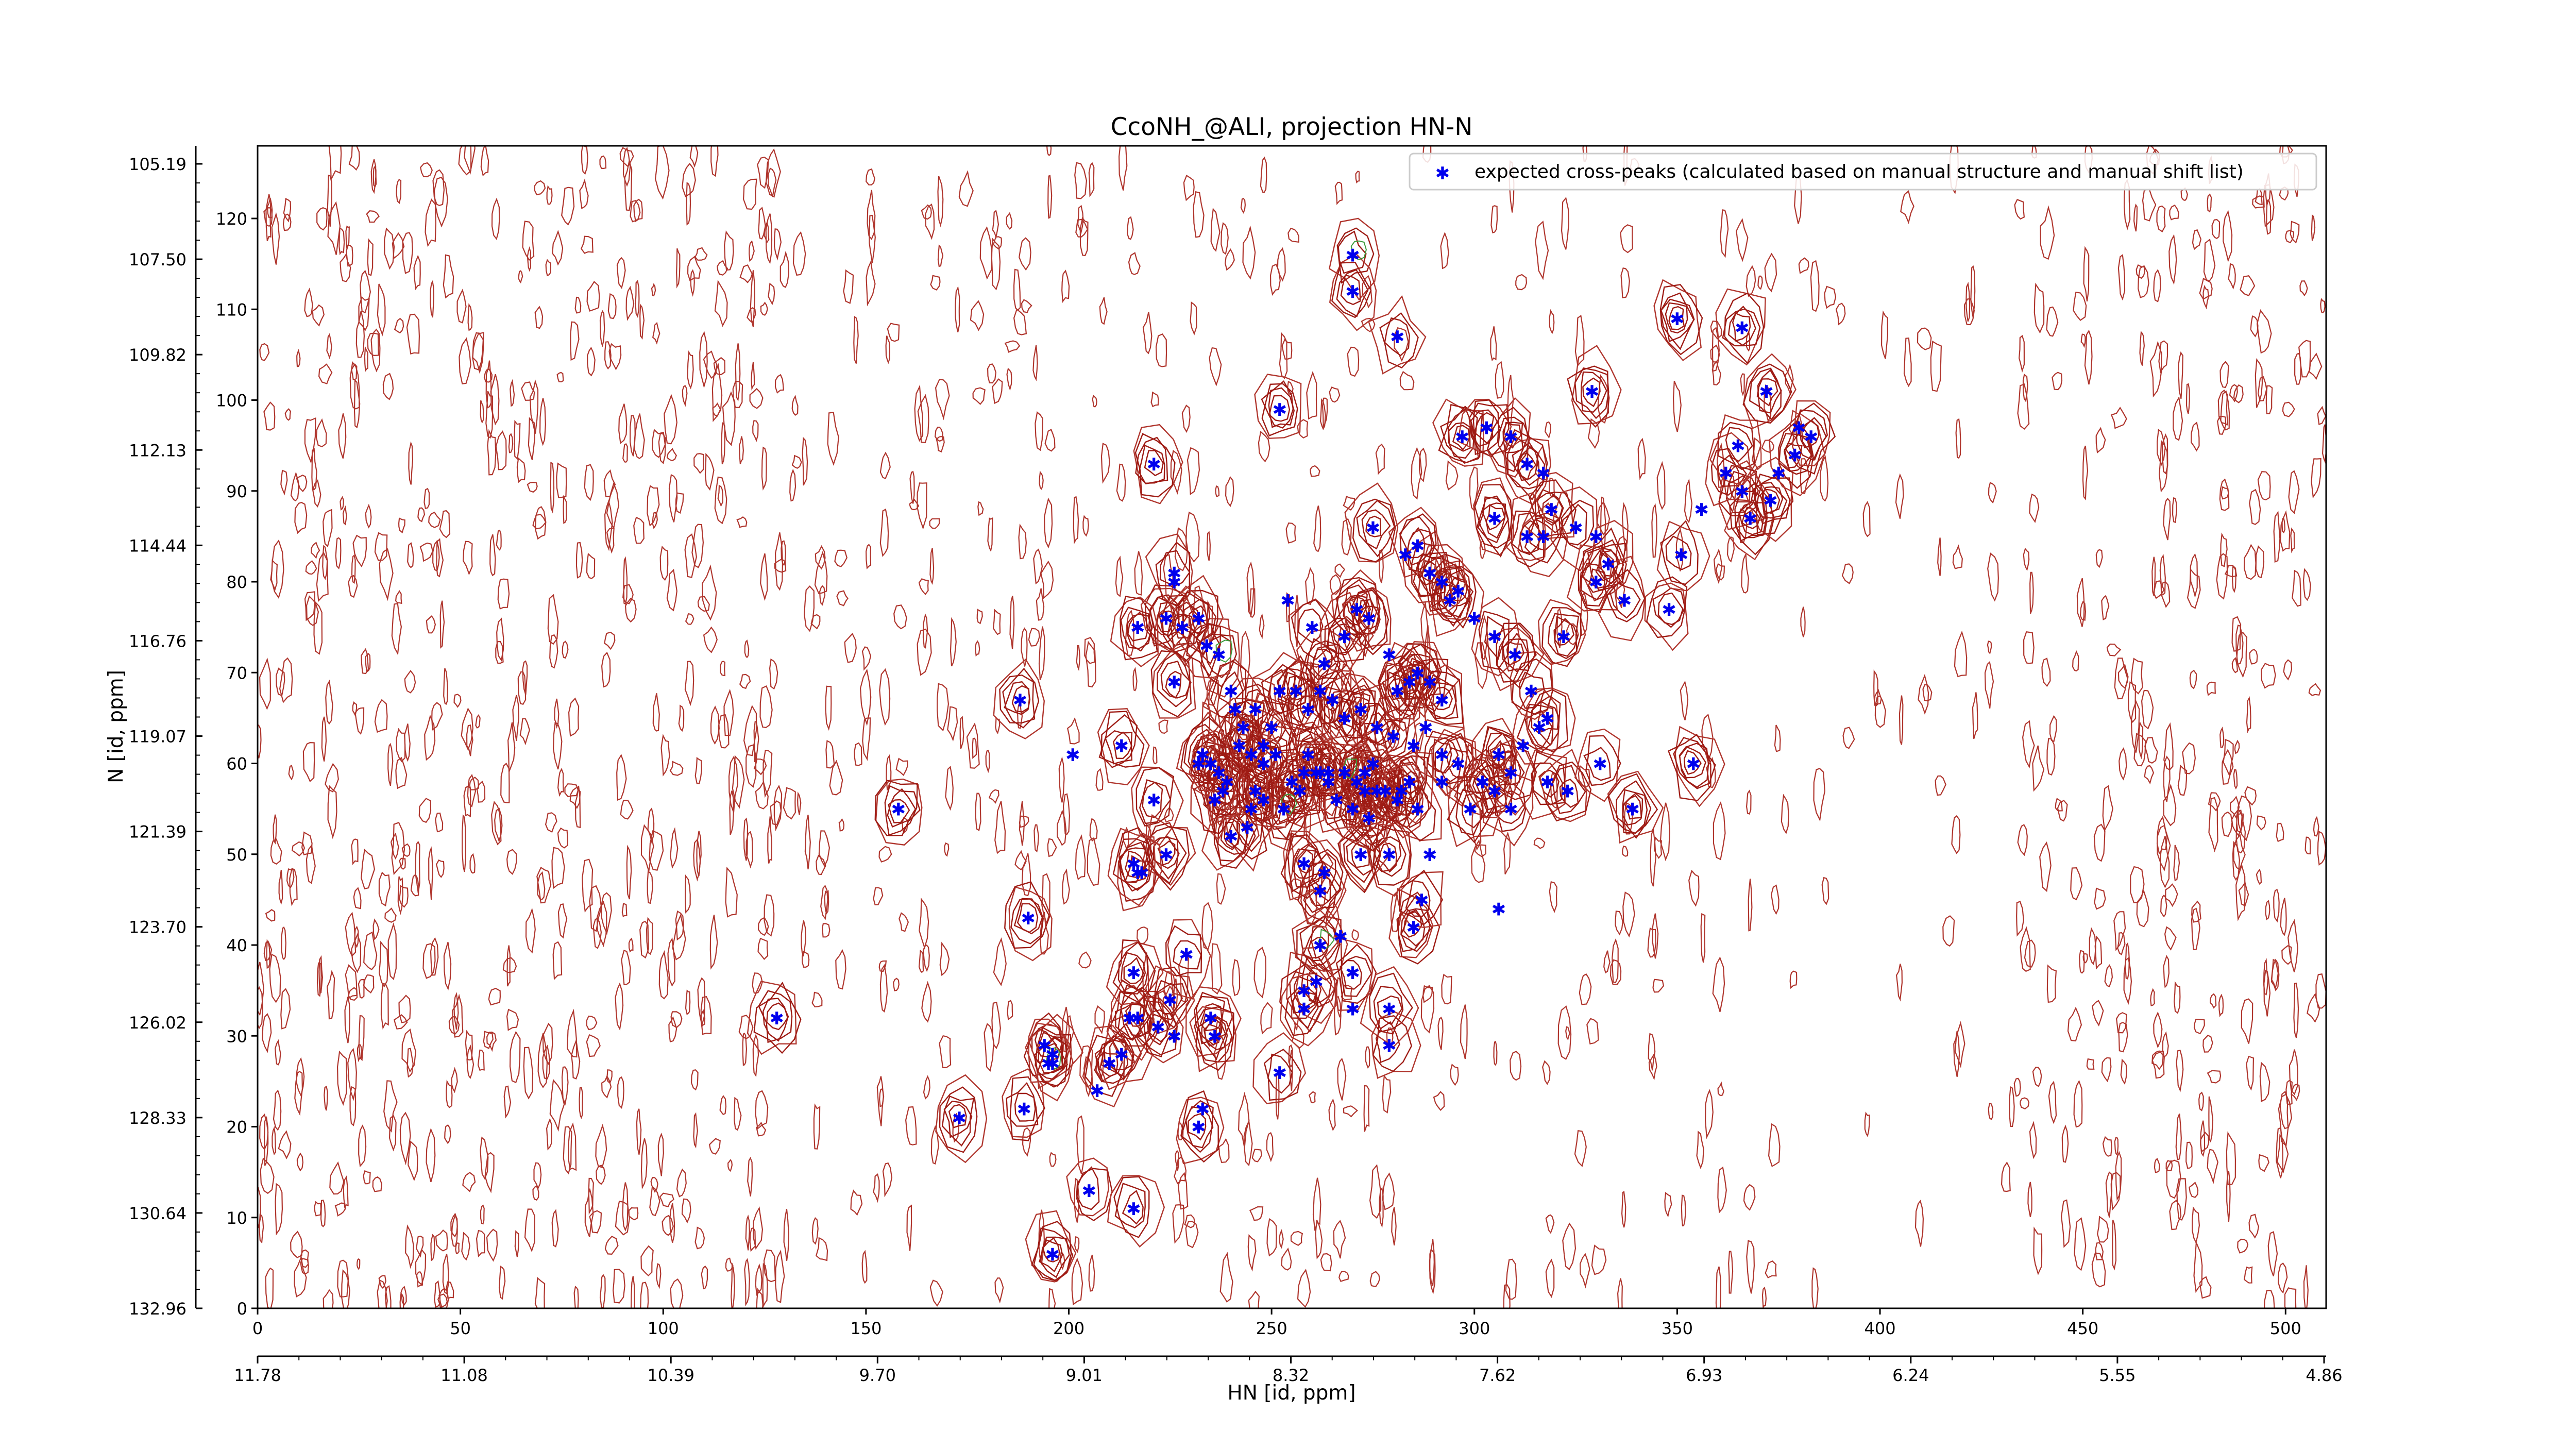 This screenshot has height=1449, width=2576. What do you see at coordinates (1291, 1393) in the screenshot?
I see `x-axis-label: HN [id, ppm]` at bounding box center [1291, 1393].